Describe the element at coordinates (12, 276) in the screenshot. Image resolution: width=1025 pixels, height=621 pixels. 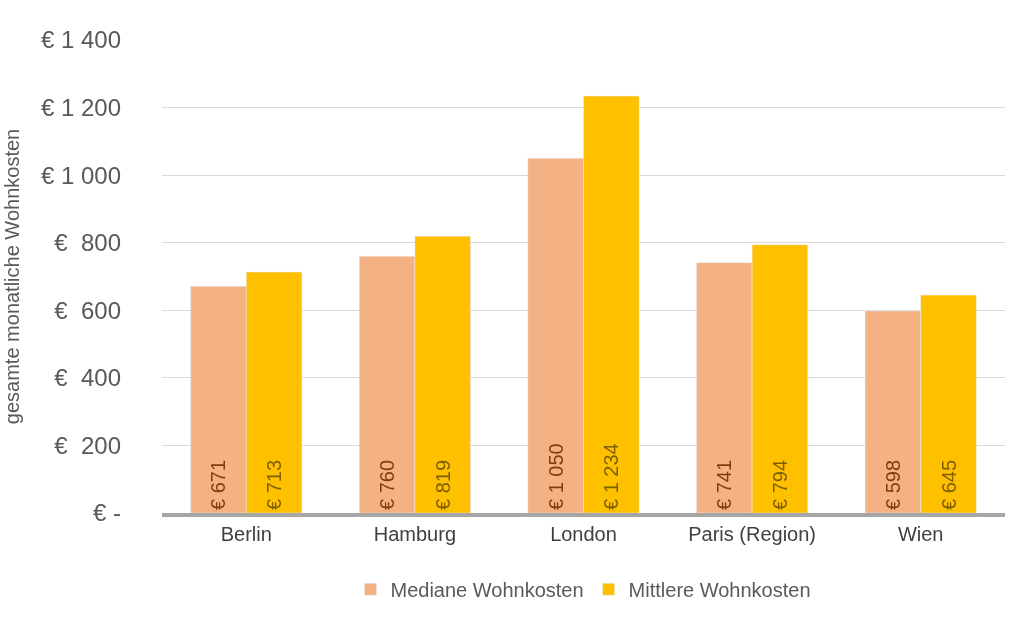
I see `y-axis-title: gesamte monatliche Wohnkosten` at that location.